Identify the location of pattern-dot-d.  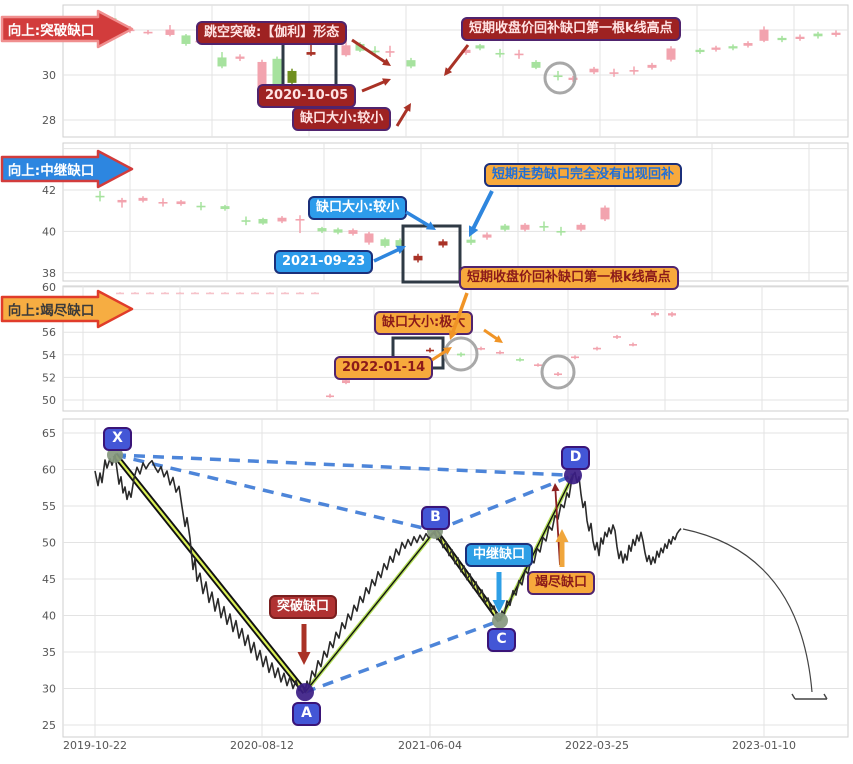
(573, 475).